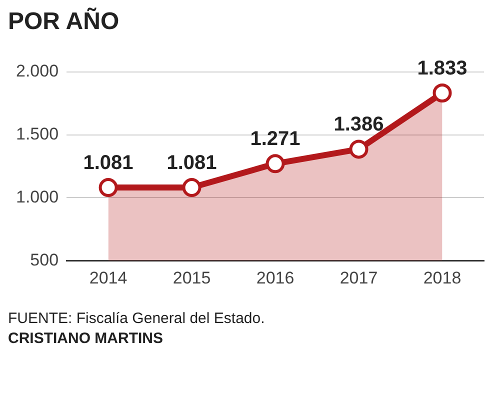 The image size is (503, 395). Describe the element at coordinates (108, 278) in the screenshot. I see `x-tick-label: 2014` at that location.